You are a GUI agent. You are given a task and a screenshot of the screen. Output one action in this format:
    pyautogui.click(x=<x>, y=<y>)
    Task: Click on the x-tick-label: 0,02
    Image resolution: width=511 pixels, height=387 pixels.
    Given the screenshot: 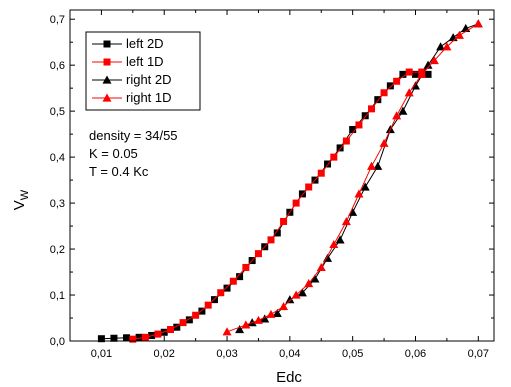 What is the action you would take?
    pyautogui.click(x=164, y=354)
    